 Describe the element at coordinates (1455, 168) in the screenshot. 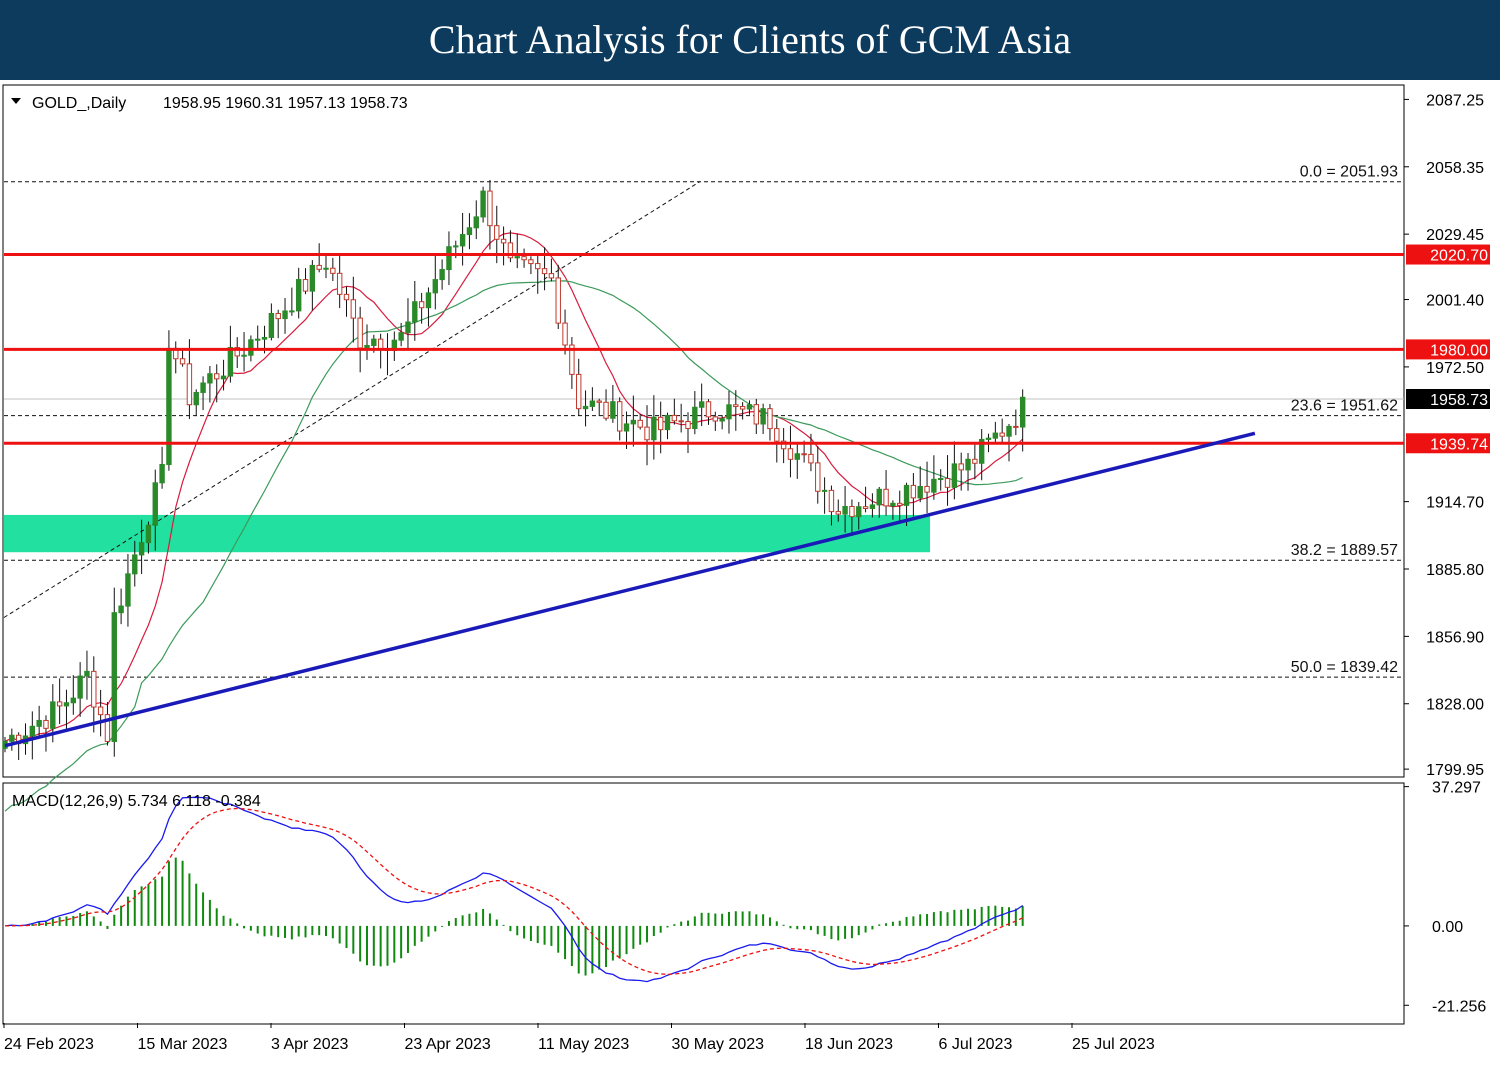

I see `y-tick-label: 2058.35` at that location.